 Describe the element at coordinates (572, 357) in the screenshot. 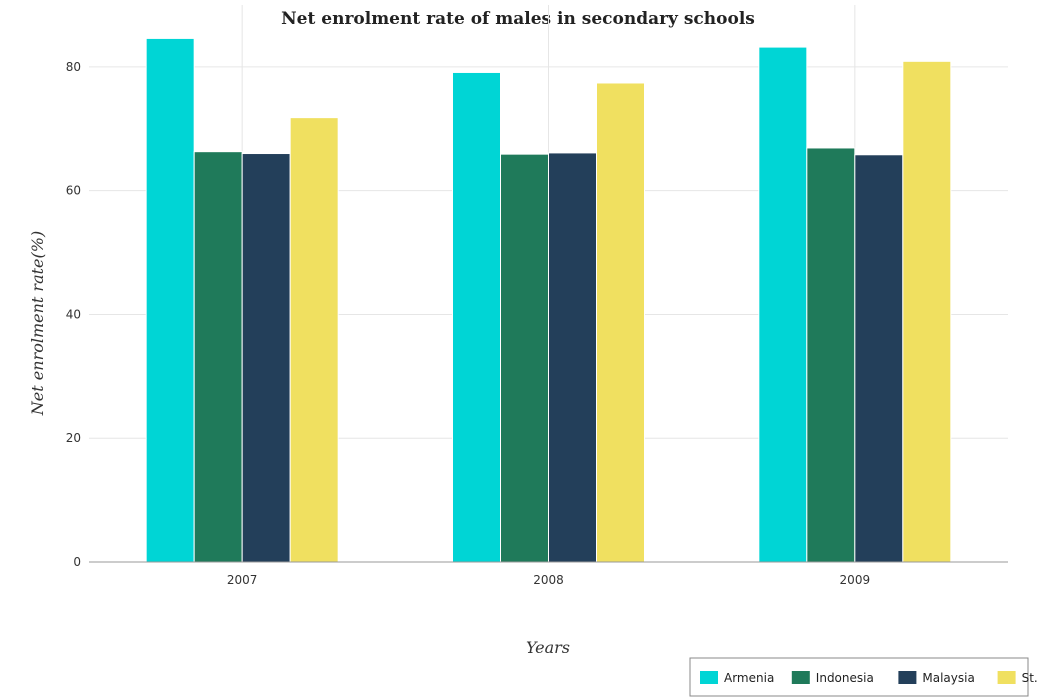

I see `bar-malaysia-2008` at that location.